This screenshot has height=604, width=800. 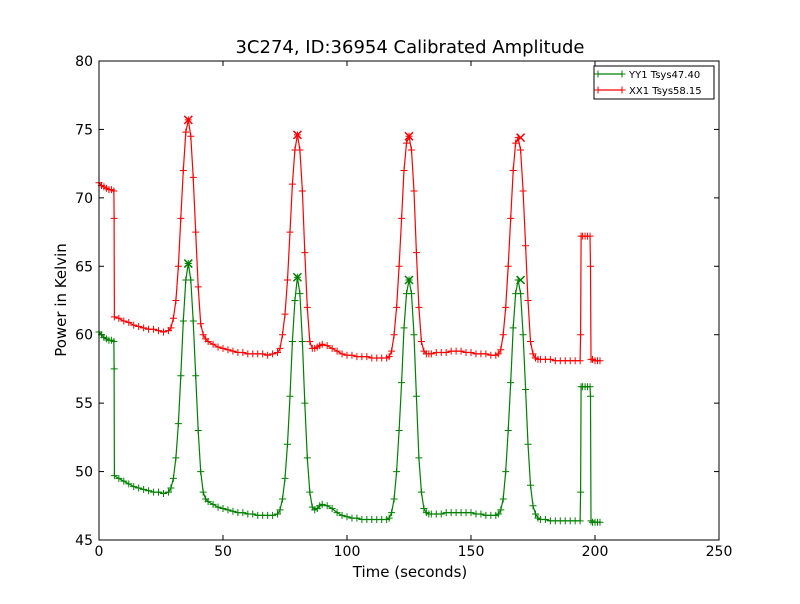 What do you see at coordinates (99, 552) in the screenshot?
I see `x-tick-label: 0` at bounding box center [99, 552].